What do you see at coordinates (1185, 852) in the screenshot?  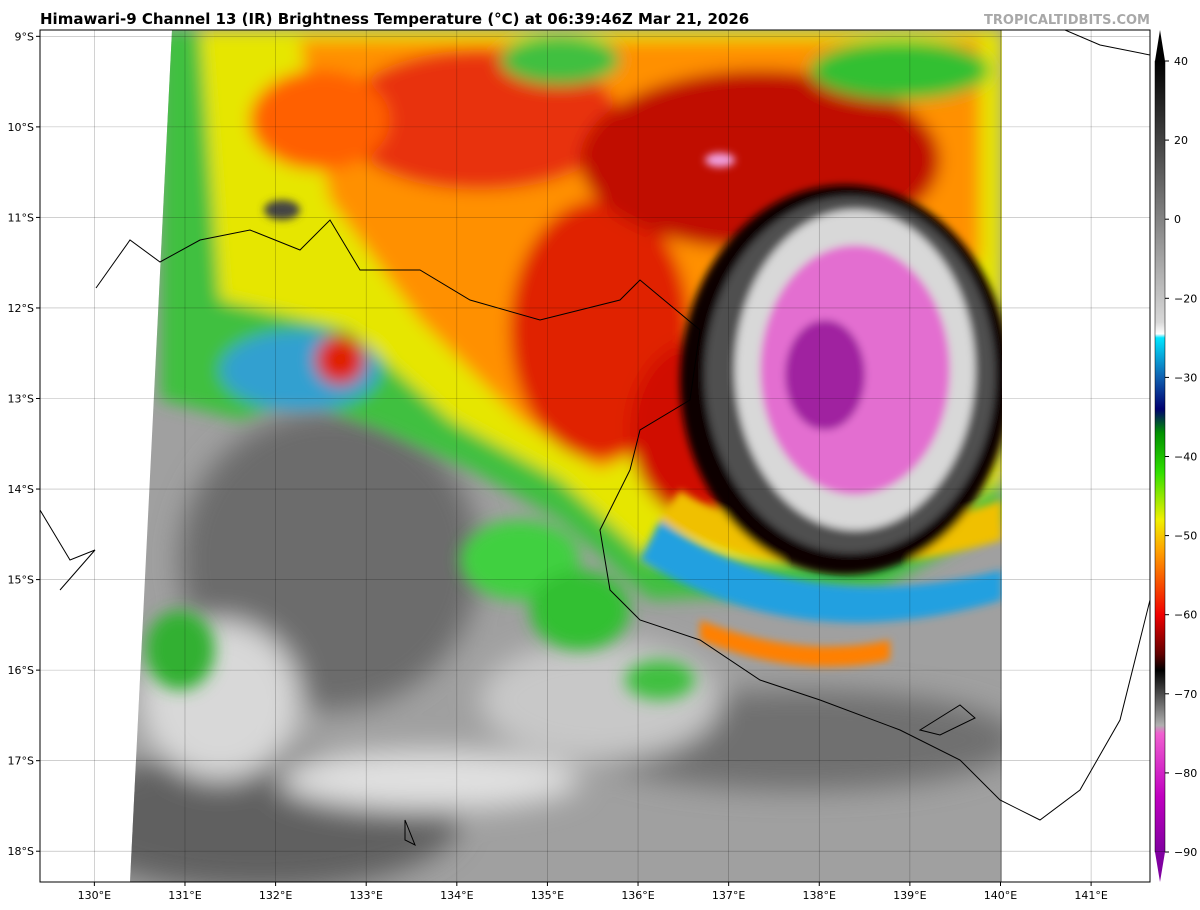 I see `colorbar-label: −90` at bounding box center [1185, 852].